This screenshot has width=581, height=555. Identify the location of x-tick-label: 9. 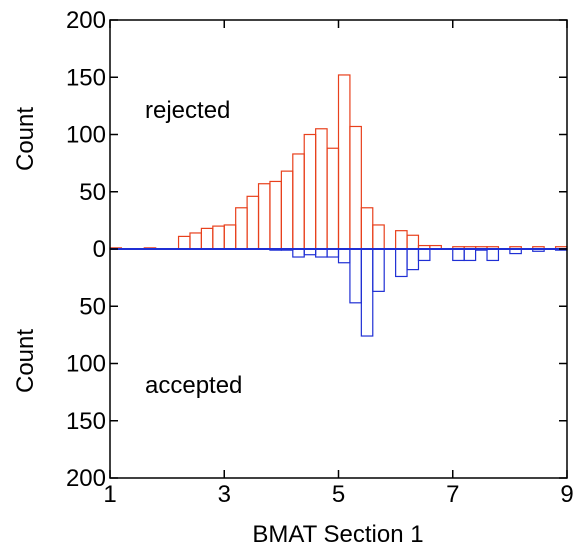
(566, 494).